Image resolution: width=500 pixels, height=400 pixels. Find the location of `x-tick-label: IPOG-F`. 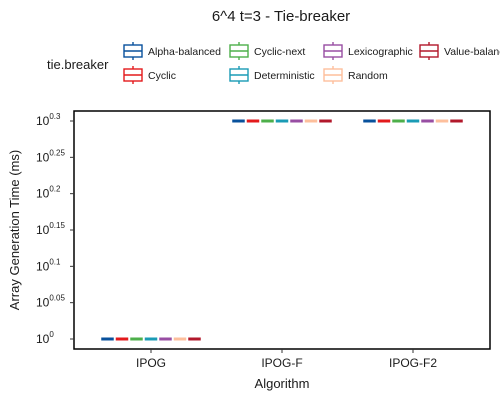

x-tick-label: IPOG-F is located at coordinates (281, 363).